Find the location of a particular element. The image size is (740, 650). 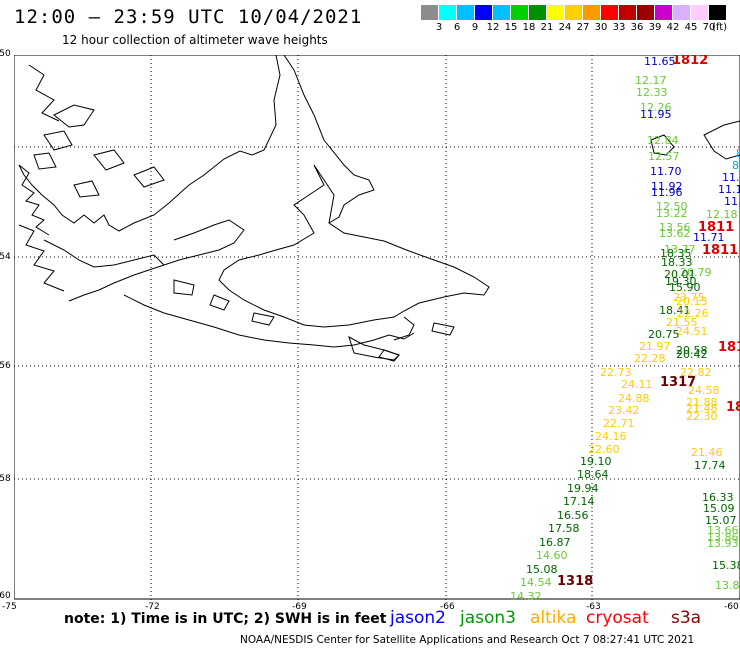

lon-label: -60 is located at coordinates (731, 607).